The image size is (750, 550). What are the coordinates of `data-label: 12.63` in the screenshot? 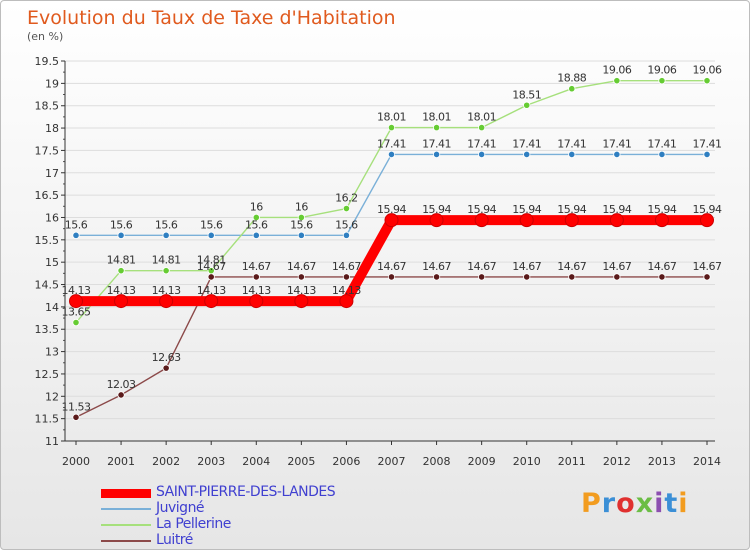 It's located at (166, 357).